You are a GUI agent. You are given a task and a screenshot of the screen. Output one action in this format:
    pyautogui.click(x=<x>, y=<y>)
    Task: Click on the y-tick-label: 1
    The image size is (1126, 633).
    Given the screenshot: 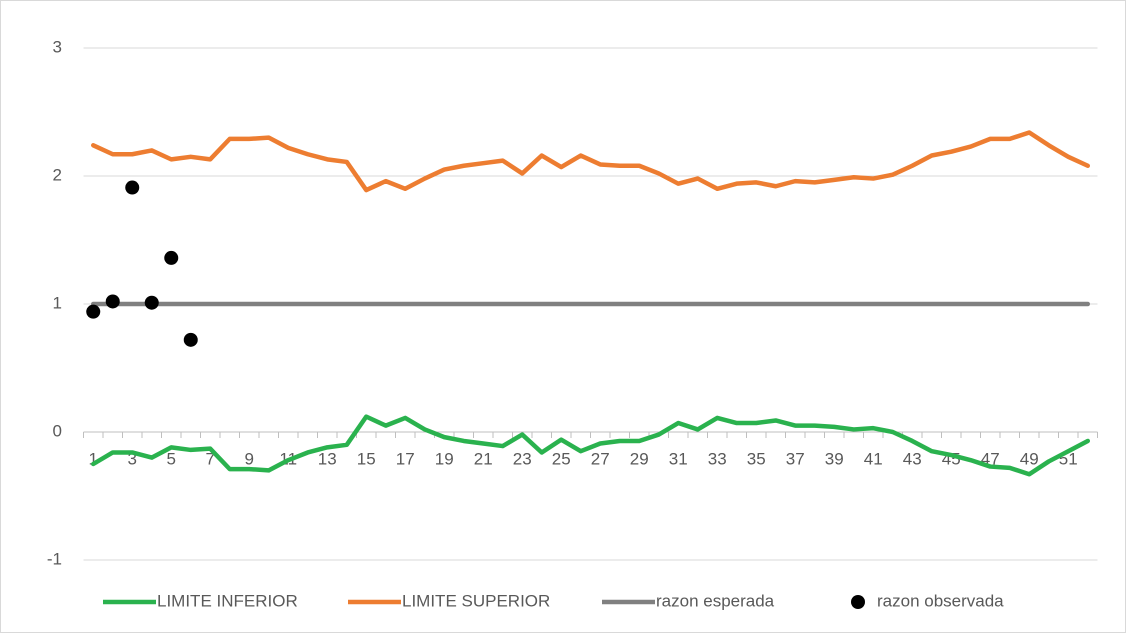 What is the action you would take?
    pyautogui.click(x=57, y=302)
    